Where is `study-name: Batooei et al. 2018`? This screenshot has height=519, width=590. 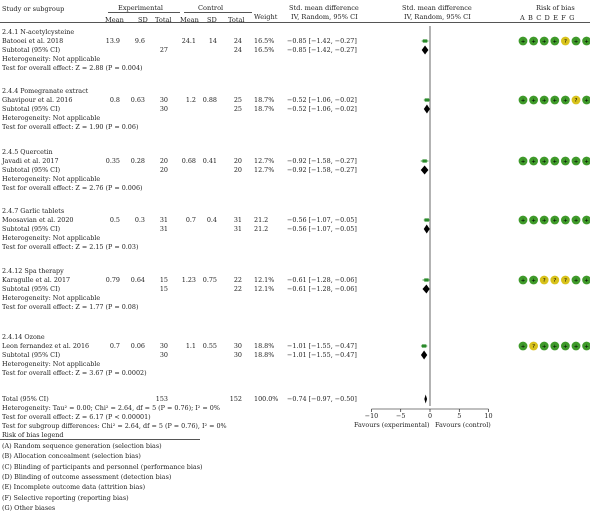 study-name: Batooei et al. 2018 is located at coordinates (33, 41).